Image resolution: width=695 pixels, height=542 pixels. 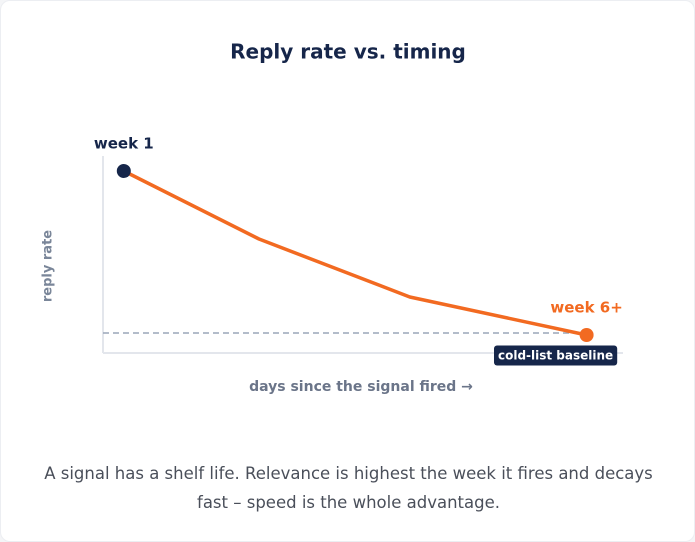 What do you see at coordinates (361, 387) in the screenshot?
I see `x-axis-label: days since the signal fired →` at bounding box center [361, 387].